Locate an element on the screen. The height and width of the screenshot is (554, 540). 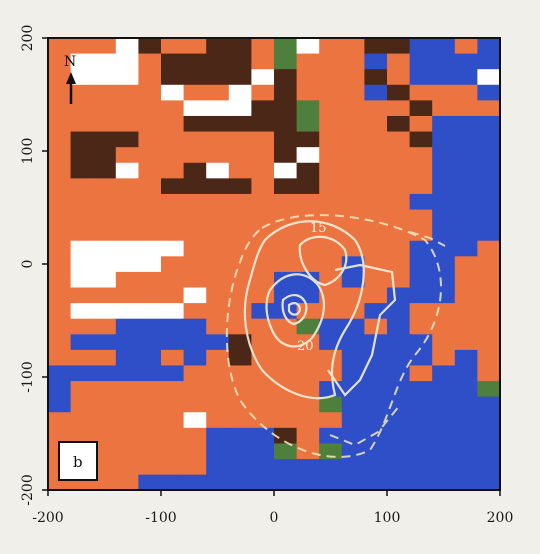
panel-label: b is located at coordinates (78, 462).